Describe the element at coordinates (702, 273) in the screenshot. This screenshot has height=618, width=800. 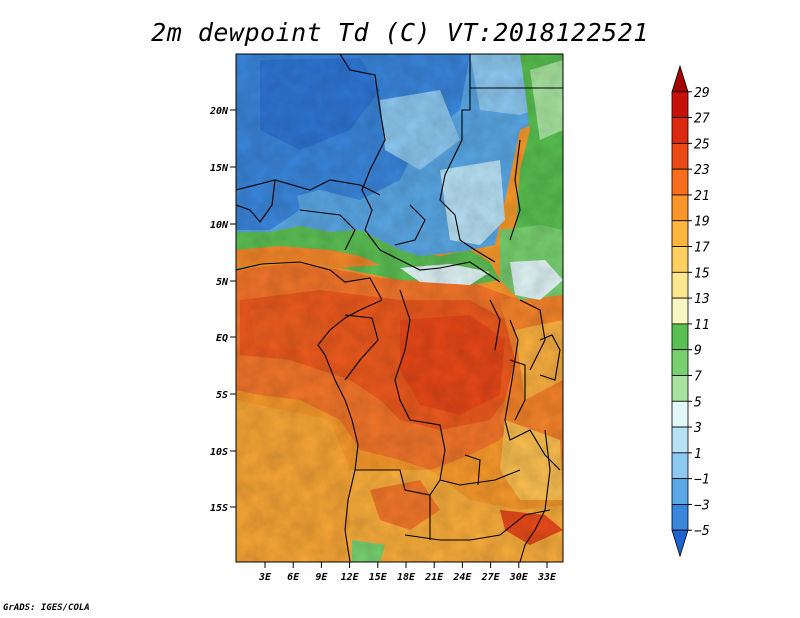
I see `colorbar-label: 15` at that location.